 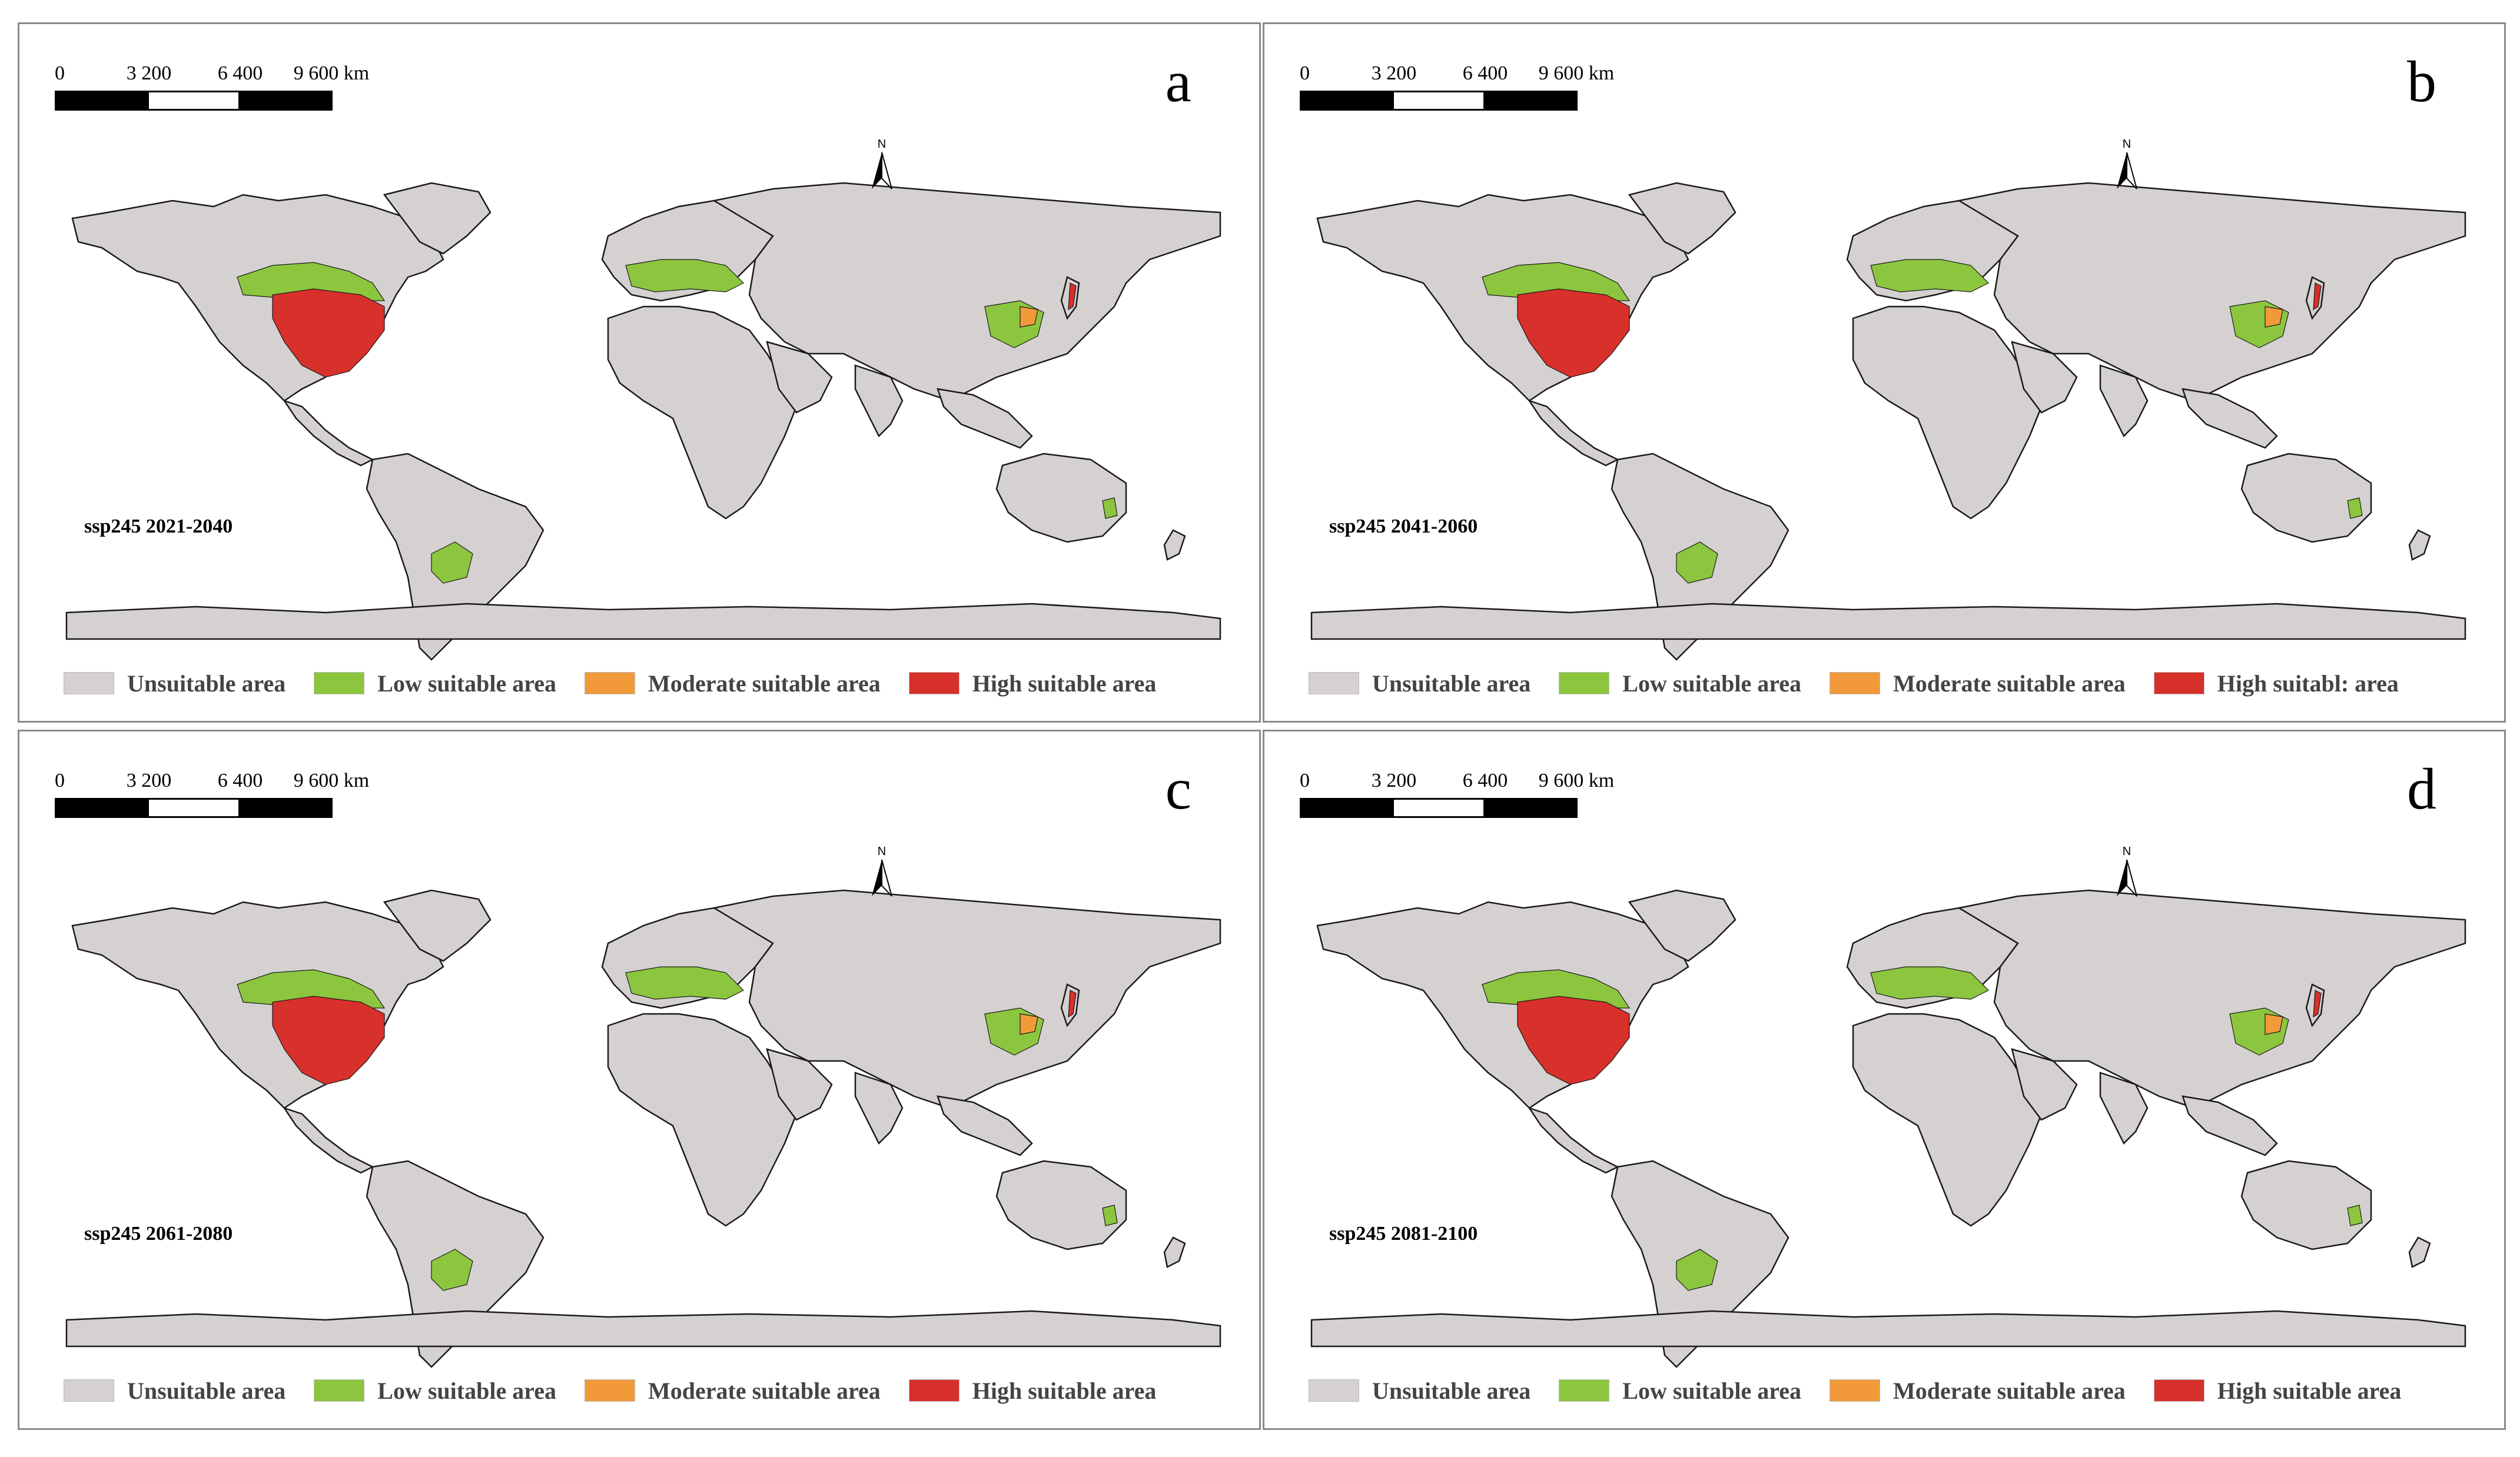 What do you see at coordinates (2422, 82) in the screenshot?
I see `panel-letter: b` at bounding box center [2422, 82].